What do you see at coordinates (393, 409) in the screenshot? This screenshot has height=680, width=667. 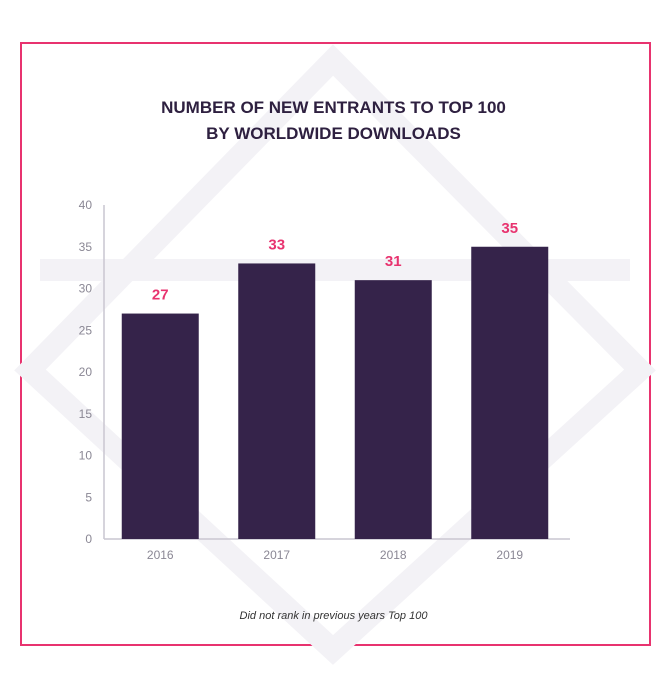 I see `bar-2018` at bounding box center [393, 409].